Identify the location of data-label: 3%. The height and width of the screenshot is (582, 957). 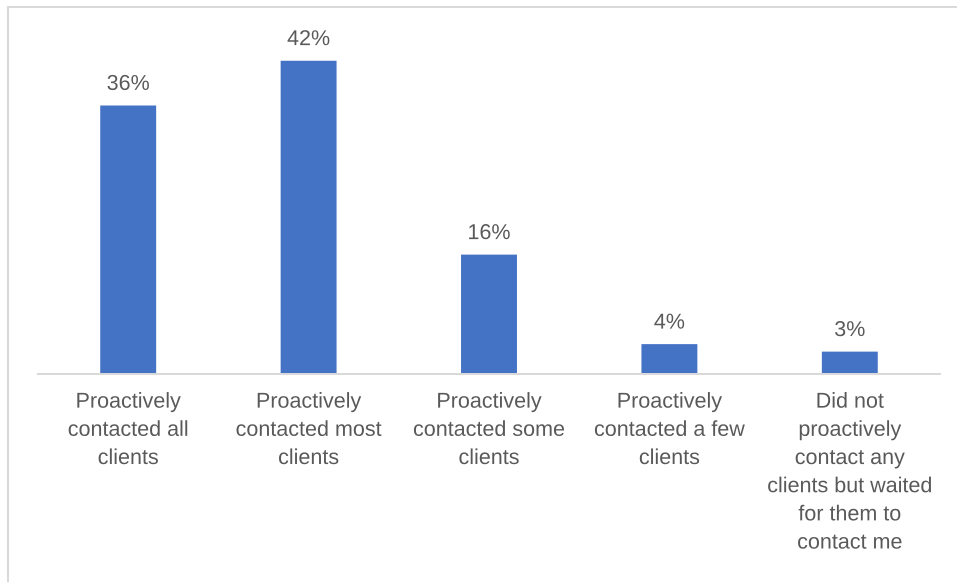
(850, 328).